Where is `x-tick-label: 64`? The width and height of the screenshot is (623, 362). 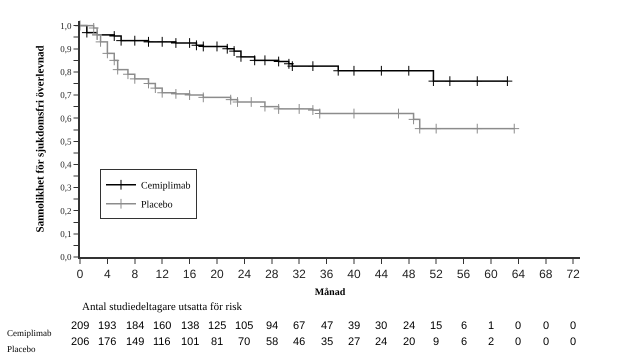
x-tick-label: 64 is located at coordinates (519, 274).